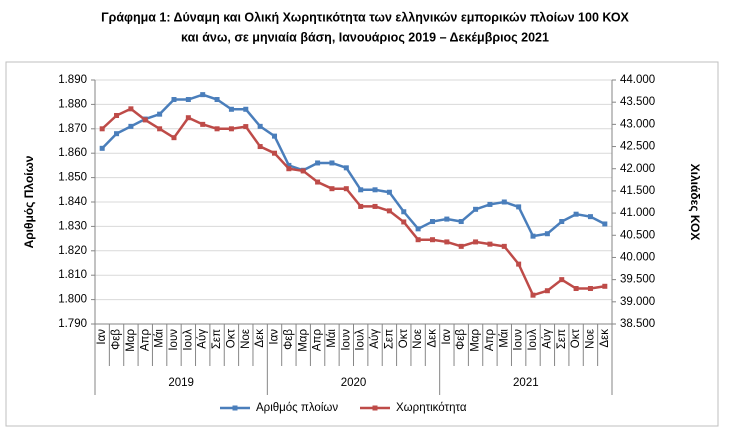  I want to click on x-tick-label: Ιουν, so click(519, 340).